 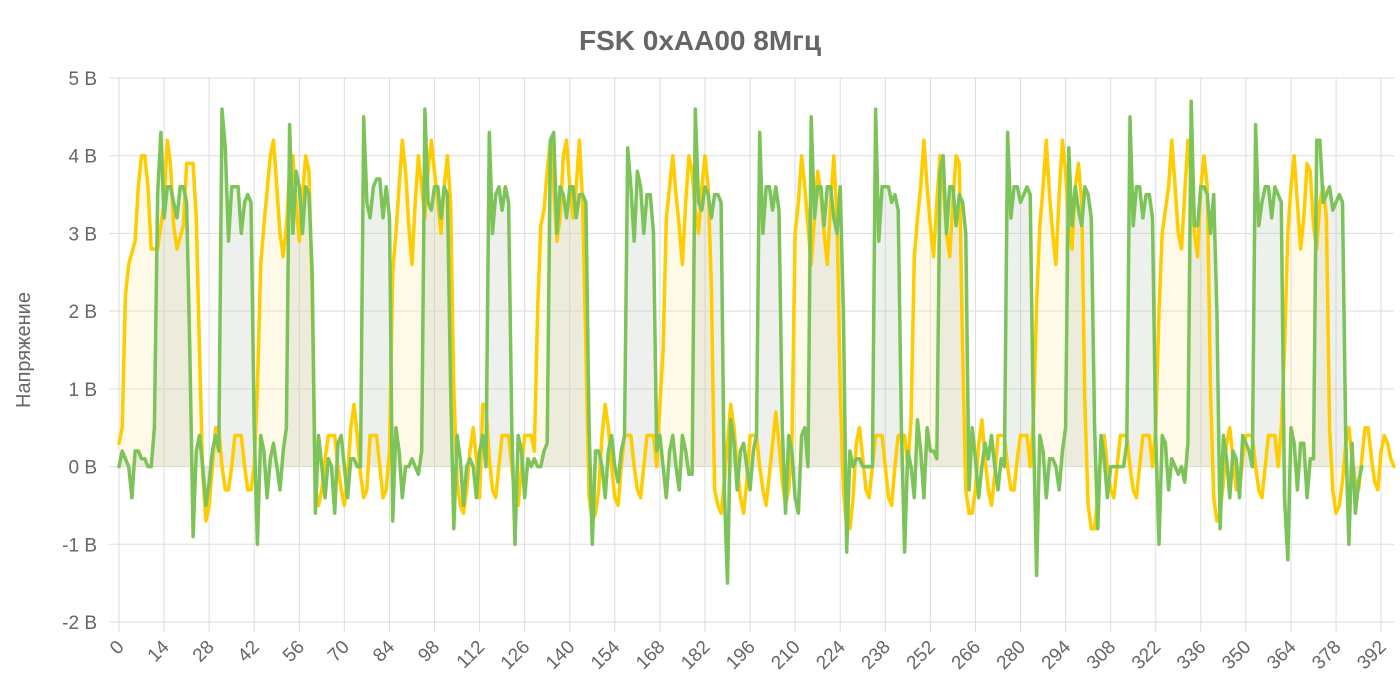 What do you see at coordinates (79, 623) in the screenshot?
I see `y-tick-label: -2 В` at bounding box center [79, 623].